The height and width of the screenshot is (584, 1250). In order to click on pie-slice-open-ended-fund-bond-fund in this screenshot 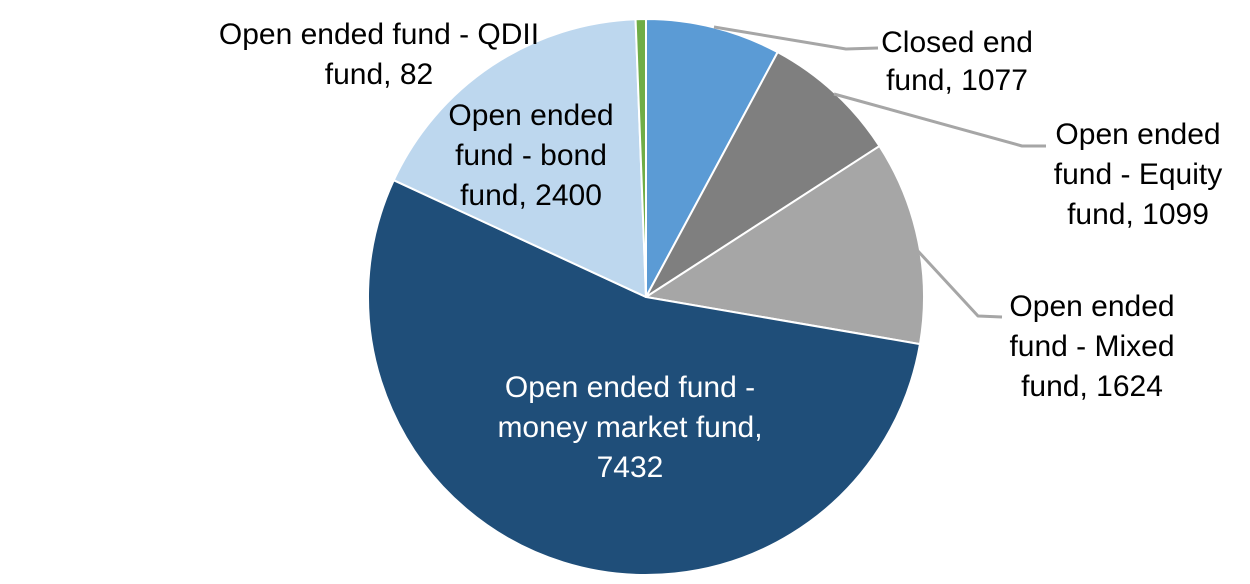, I will do `click(519, 158)`.